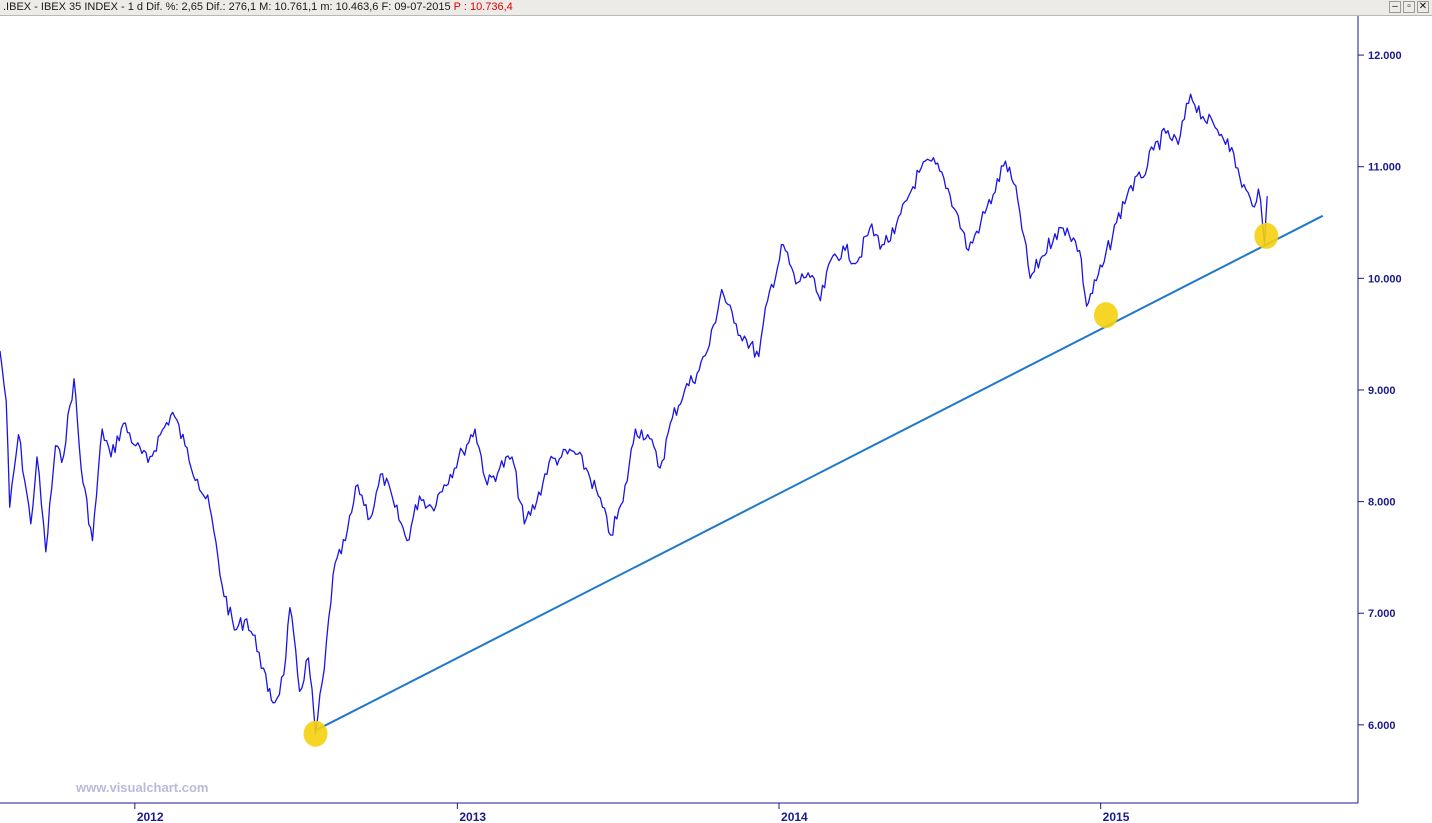  Describe the element at coordinates (1395, 7) in the screenshot. I see `minimize-icon: –` at that location.